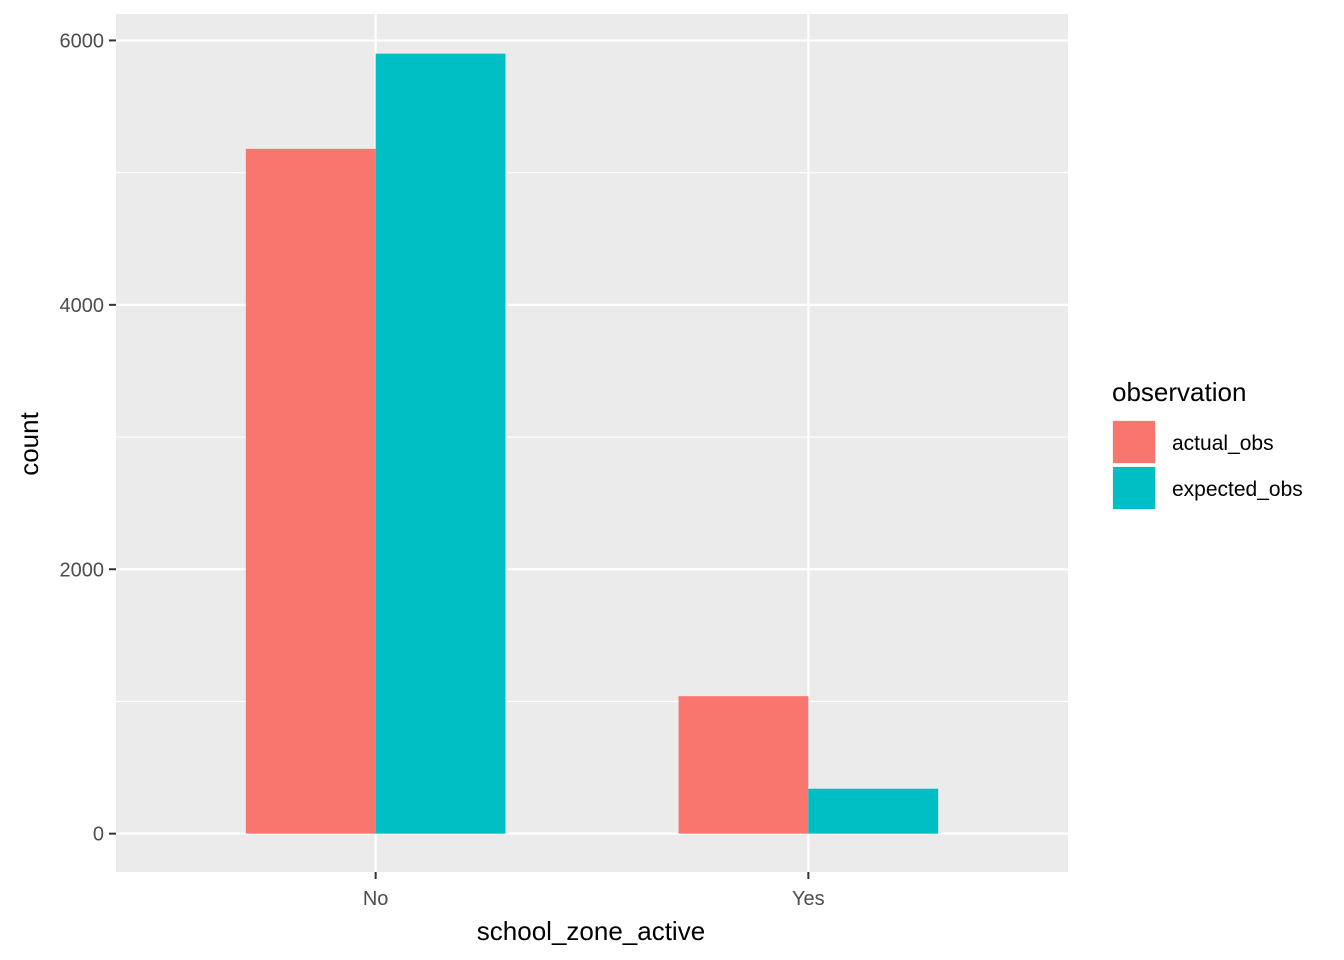  What do you see at coordinates (310, 491) in the screenshot?
I see `bar-actual_obs-no` at bounding box center [310, 491].